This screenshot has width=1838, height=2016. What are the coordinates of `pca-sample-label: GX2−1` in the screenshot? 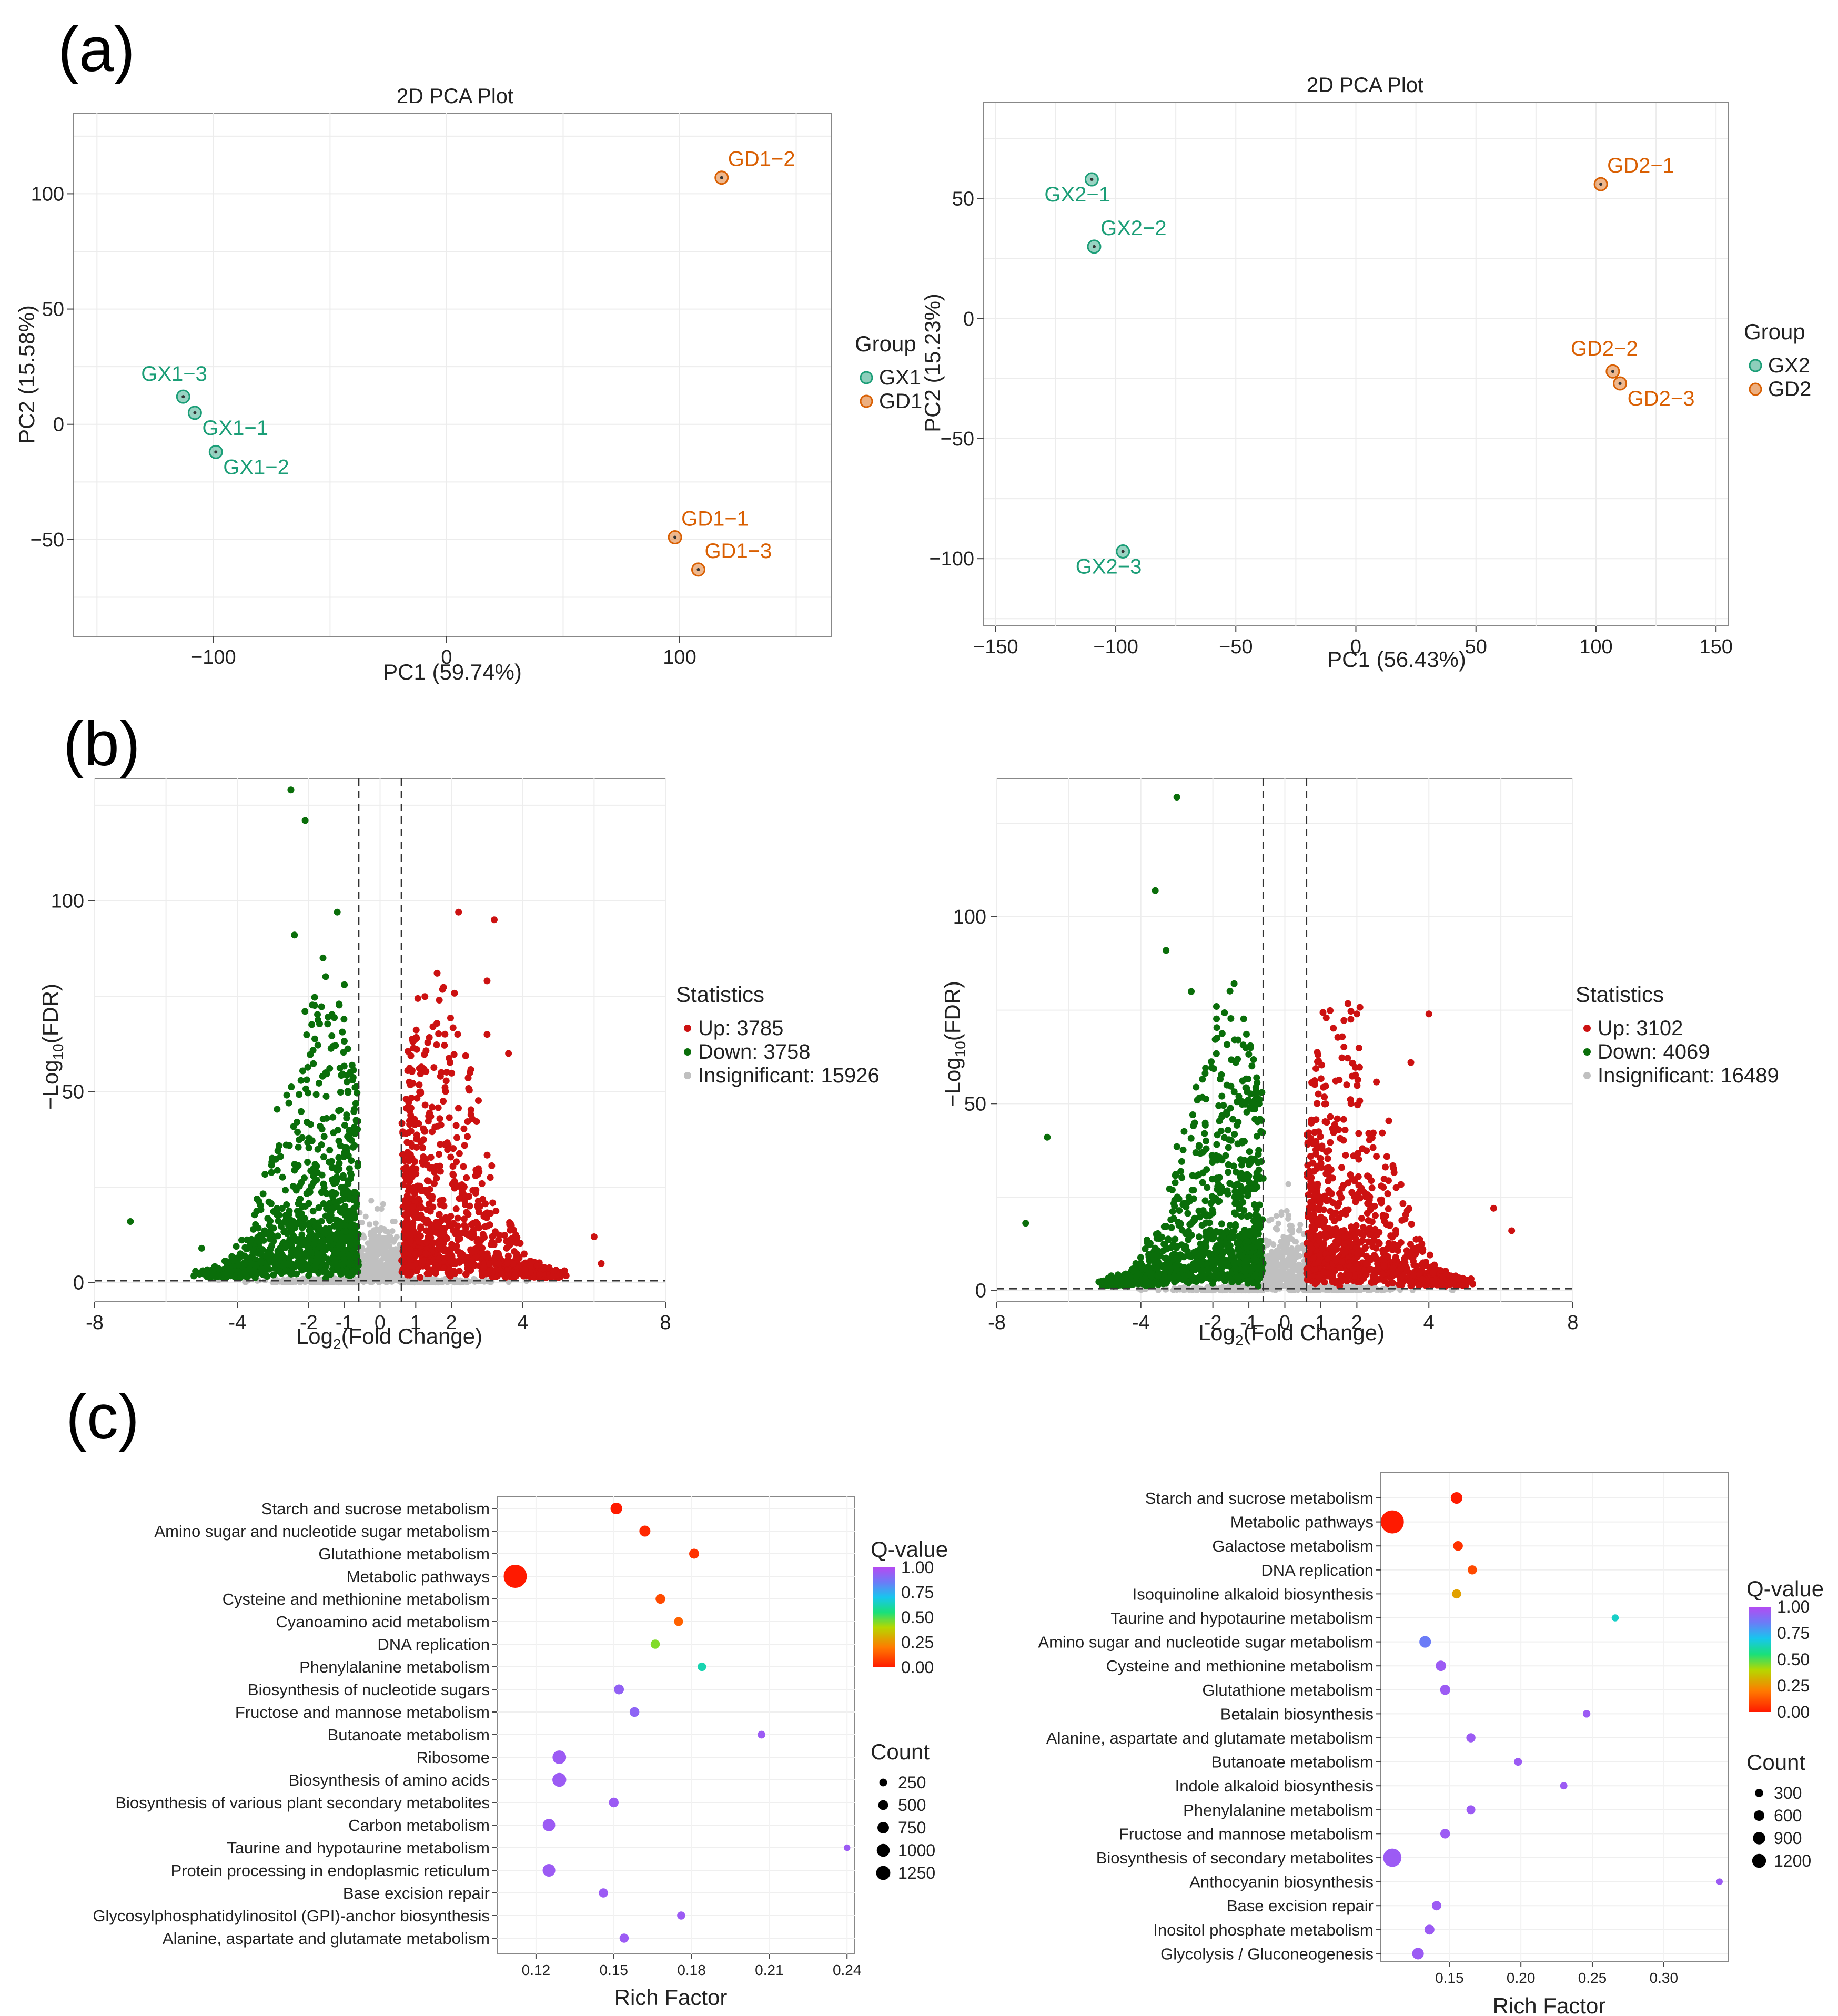 It's located at (1077, 195).